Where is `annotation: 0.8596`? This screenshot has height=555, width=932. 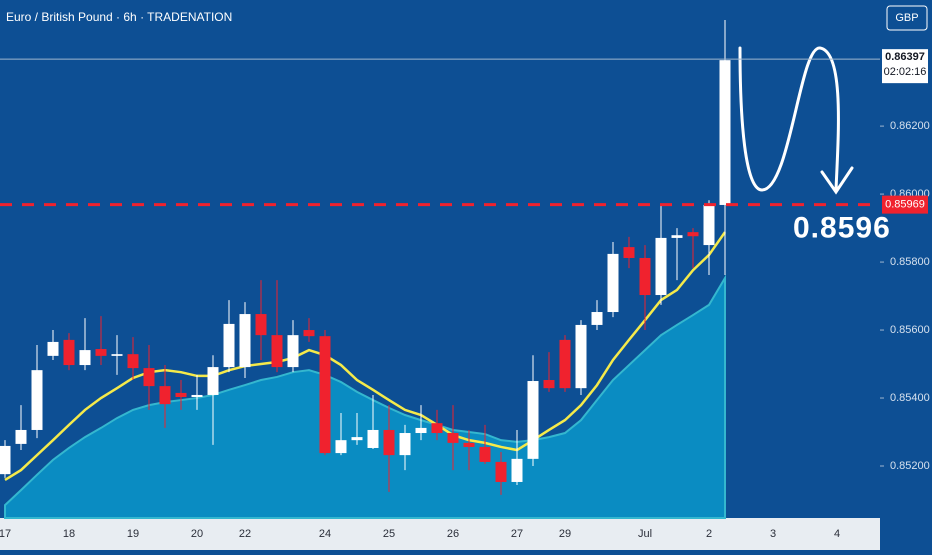 annotation: 0.8596 is located at coordinates (842, 228).